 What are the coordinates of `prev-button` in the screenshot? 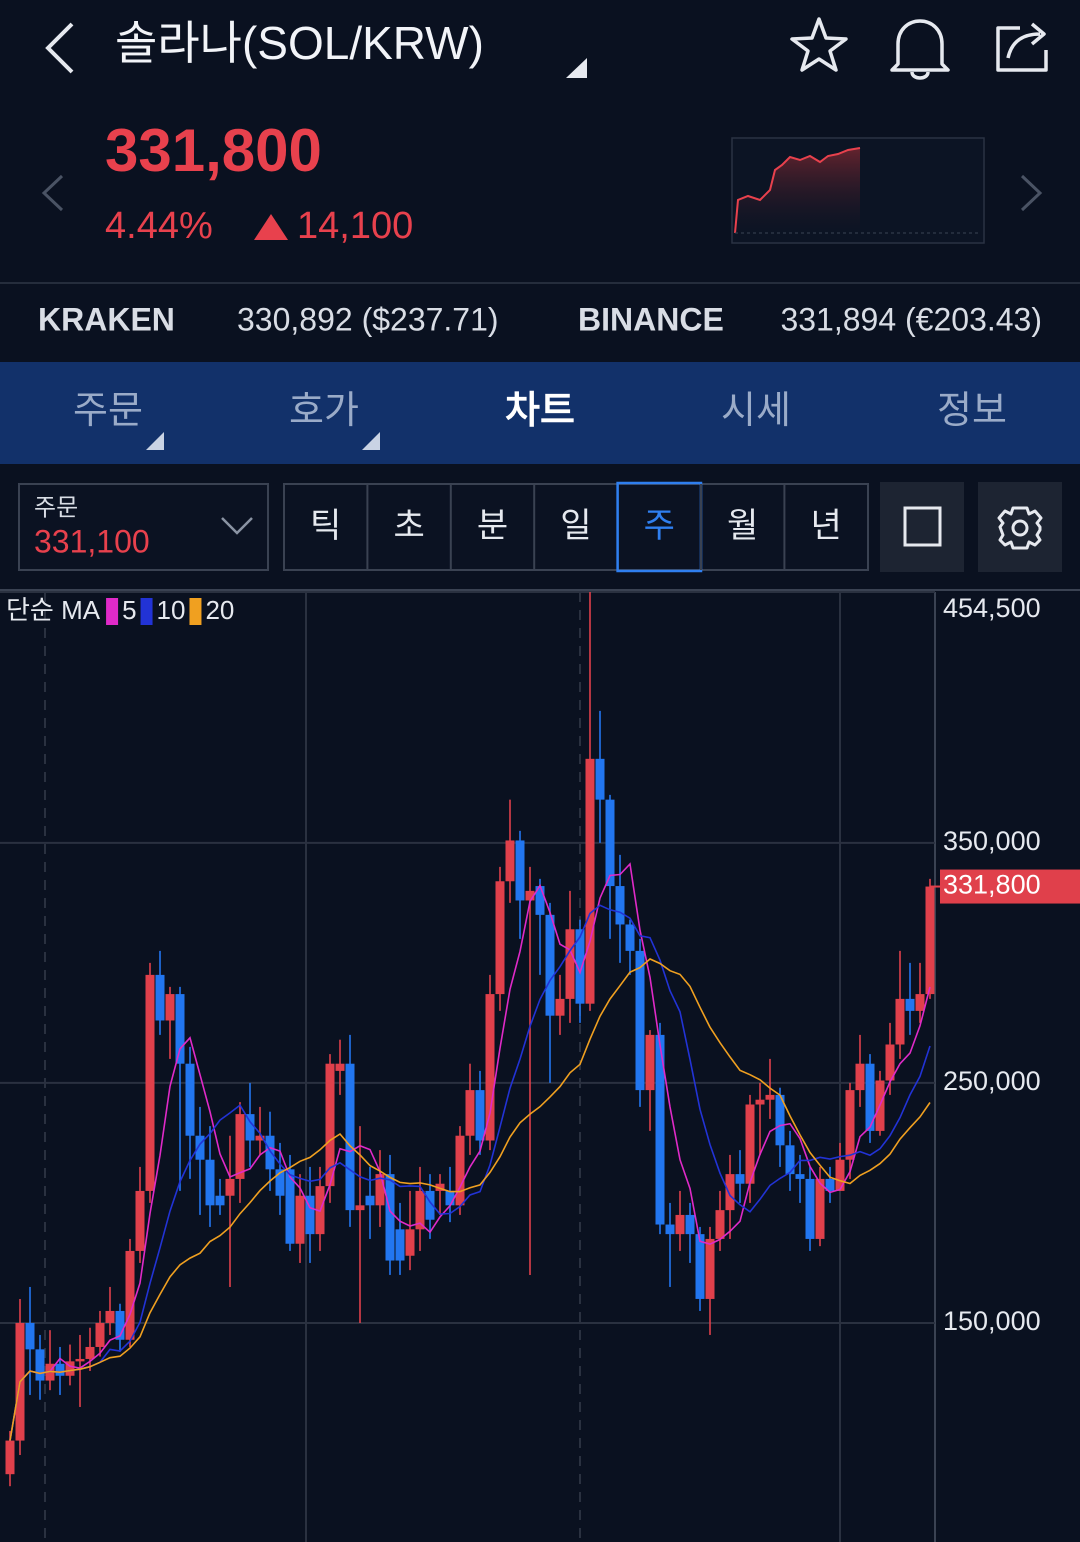 It's located at (52, 193).